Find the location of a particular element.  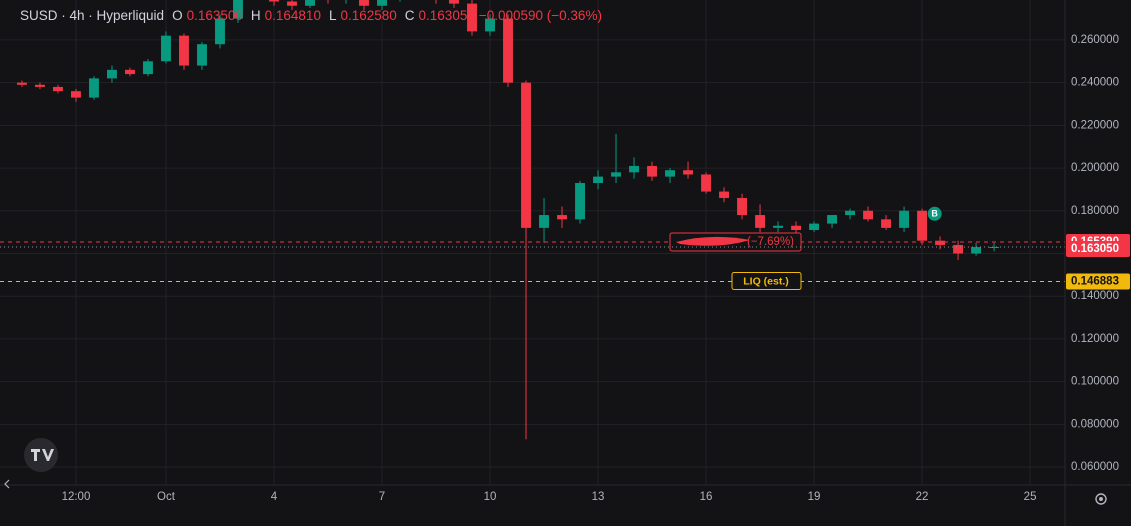

y-tick-label: 0.080000 is located at coordinates (1095, 424).